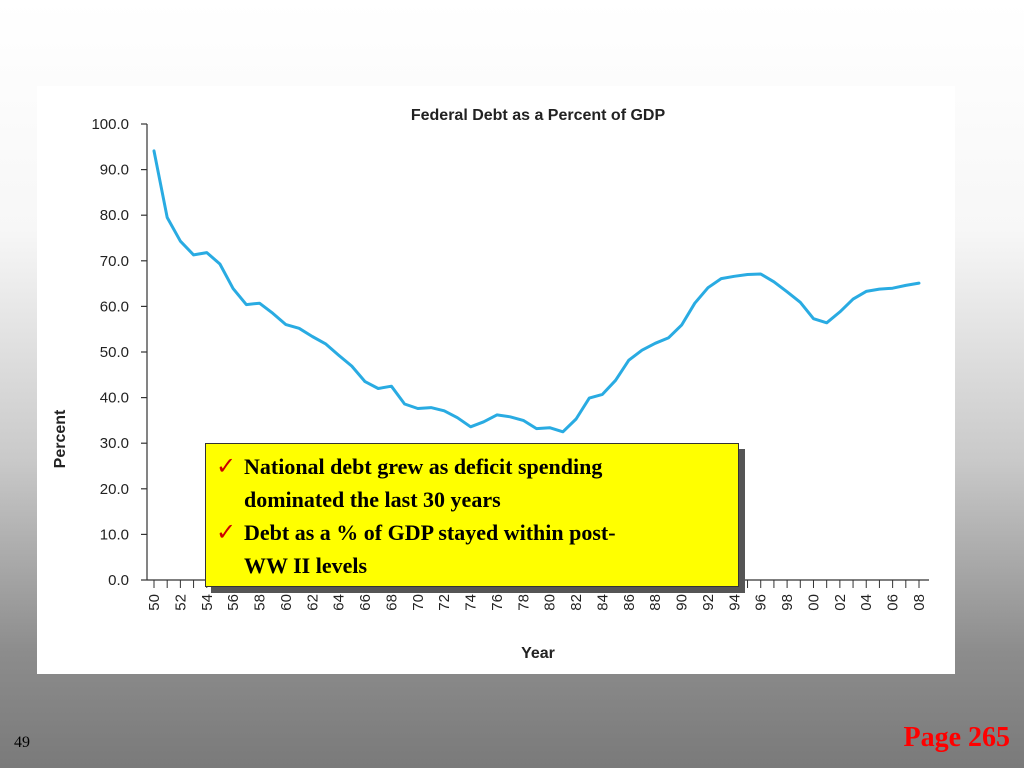  Describe the element at coordinates (154, 602) in the screenshot. I see `x-tick-label: 50` at that location.